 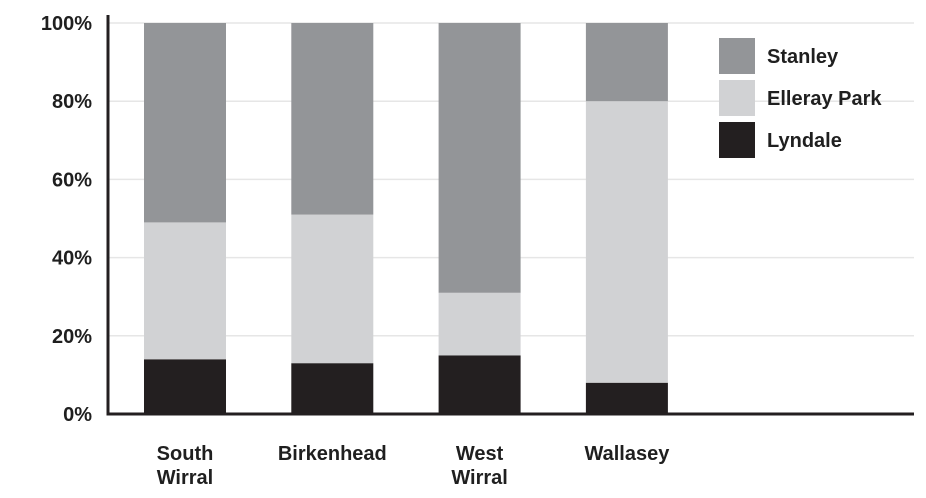 What do you see at coordinates (803, 57) in the screenshot?
I see `legend-label: Stanley` at bounding box center [803, 57].